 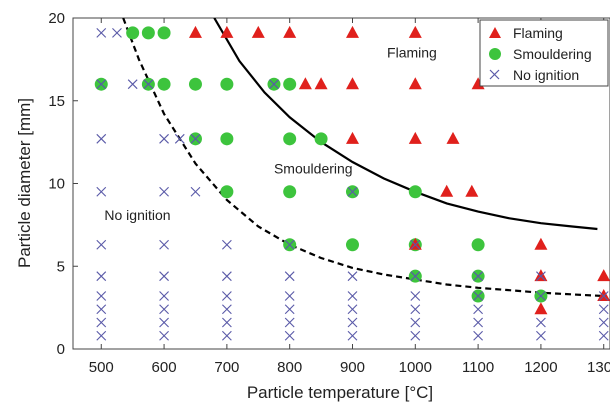 What do you see at coordinates (56, 184) in the screenshot?
I see `y-tick-label: 10` at bounding box center [56, 184].